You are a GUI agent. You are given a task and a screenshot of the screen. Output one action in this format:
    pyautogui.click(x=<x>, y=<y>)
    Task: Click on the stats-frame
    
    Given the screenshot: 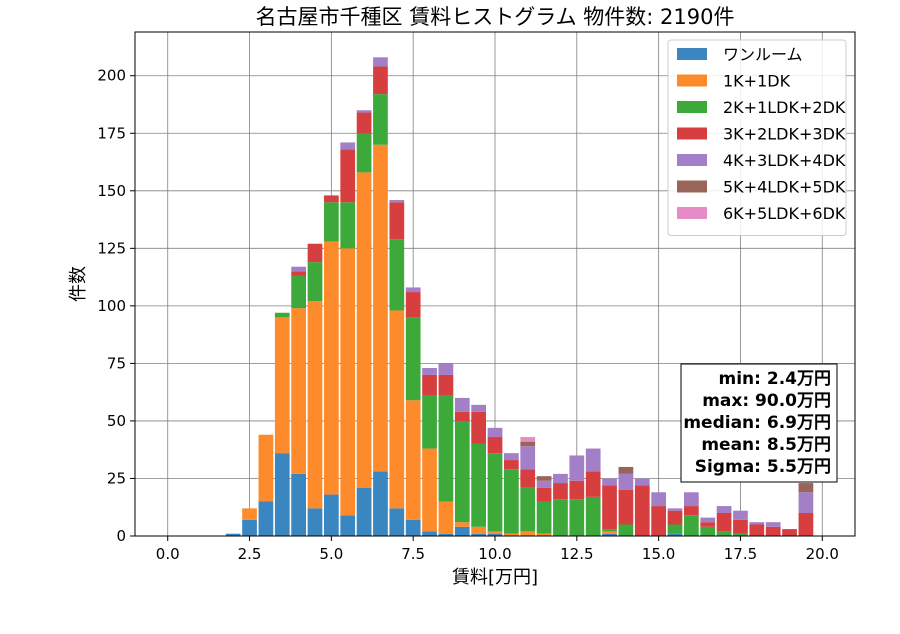 What is the action you would take?
    pyautogui.click(x=759, y=423)
    